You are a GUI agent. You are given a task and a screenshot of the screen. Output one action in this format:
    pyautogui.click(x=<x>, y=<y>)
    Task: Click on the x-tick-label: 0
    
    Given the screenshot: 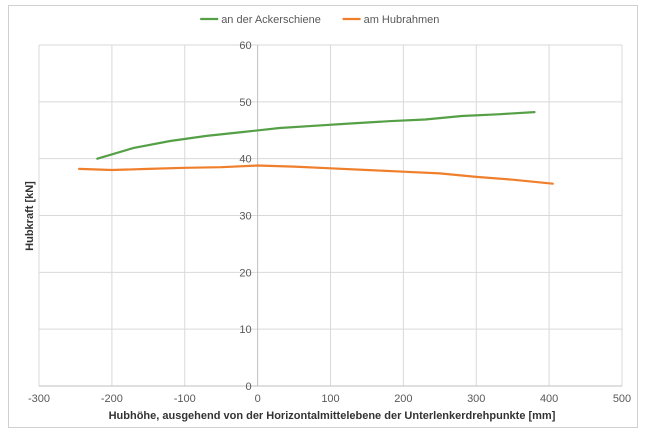 What is the action you would take?
    pyautogui.click(x=258, y=399)
    